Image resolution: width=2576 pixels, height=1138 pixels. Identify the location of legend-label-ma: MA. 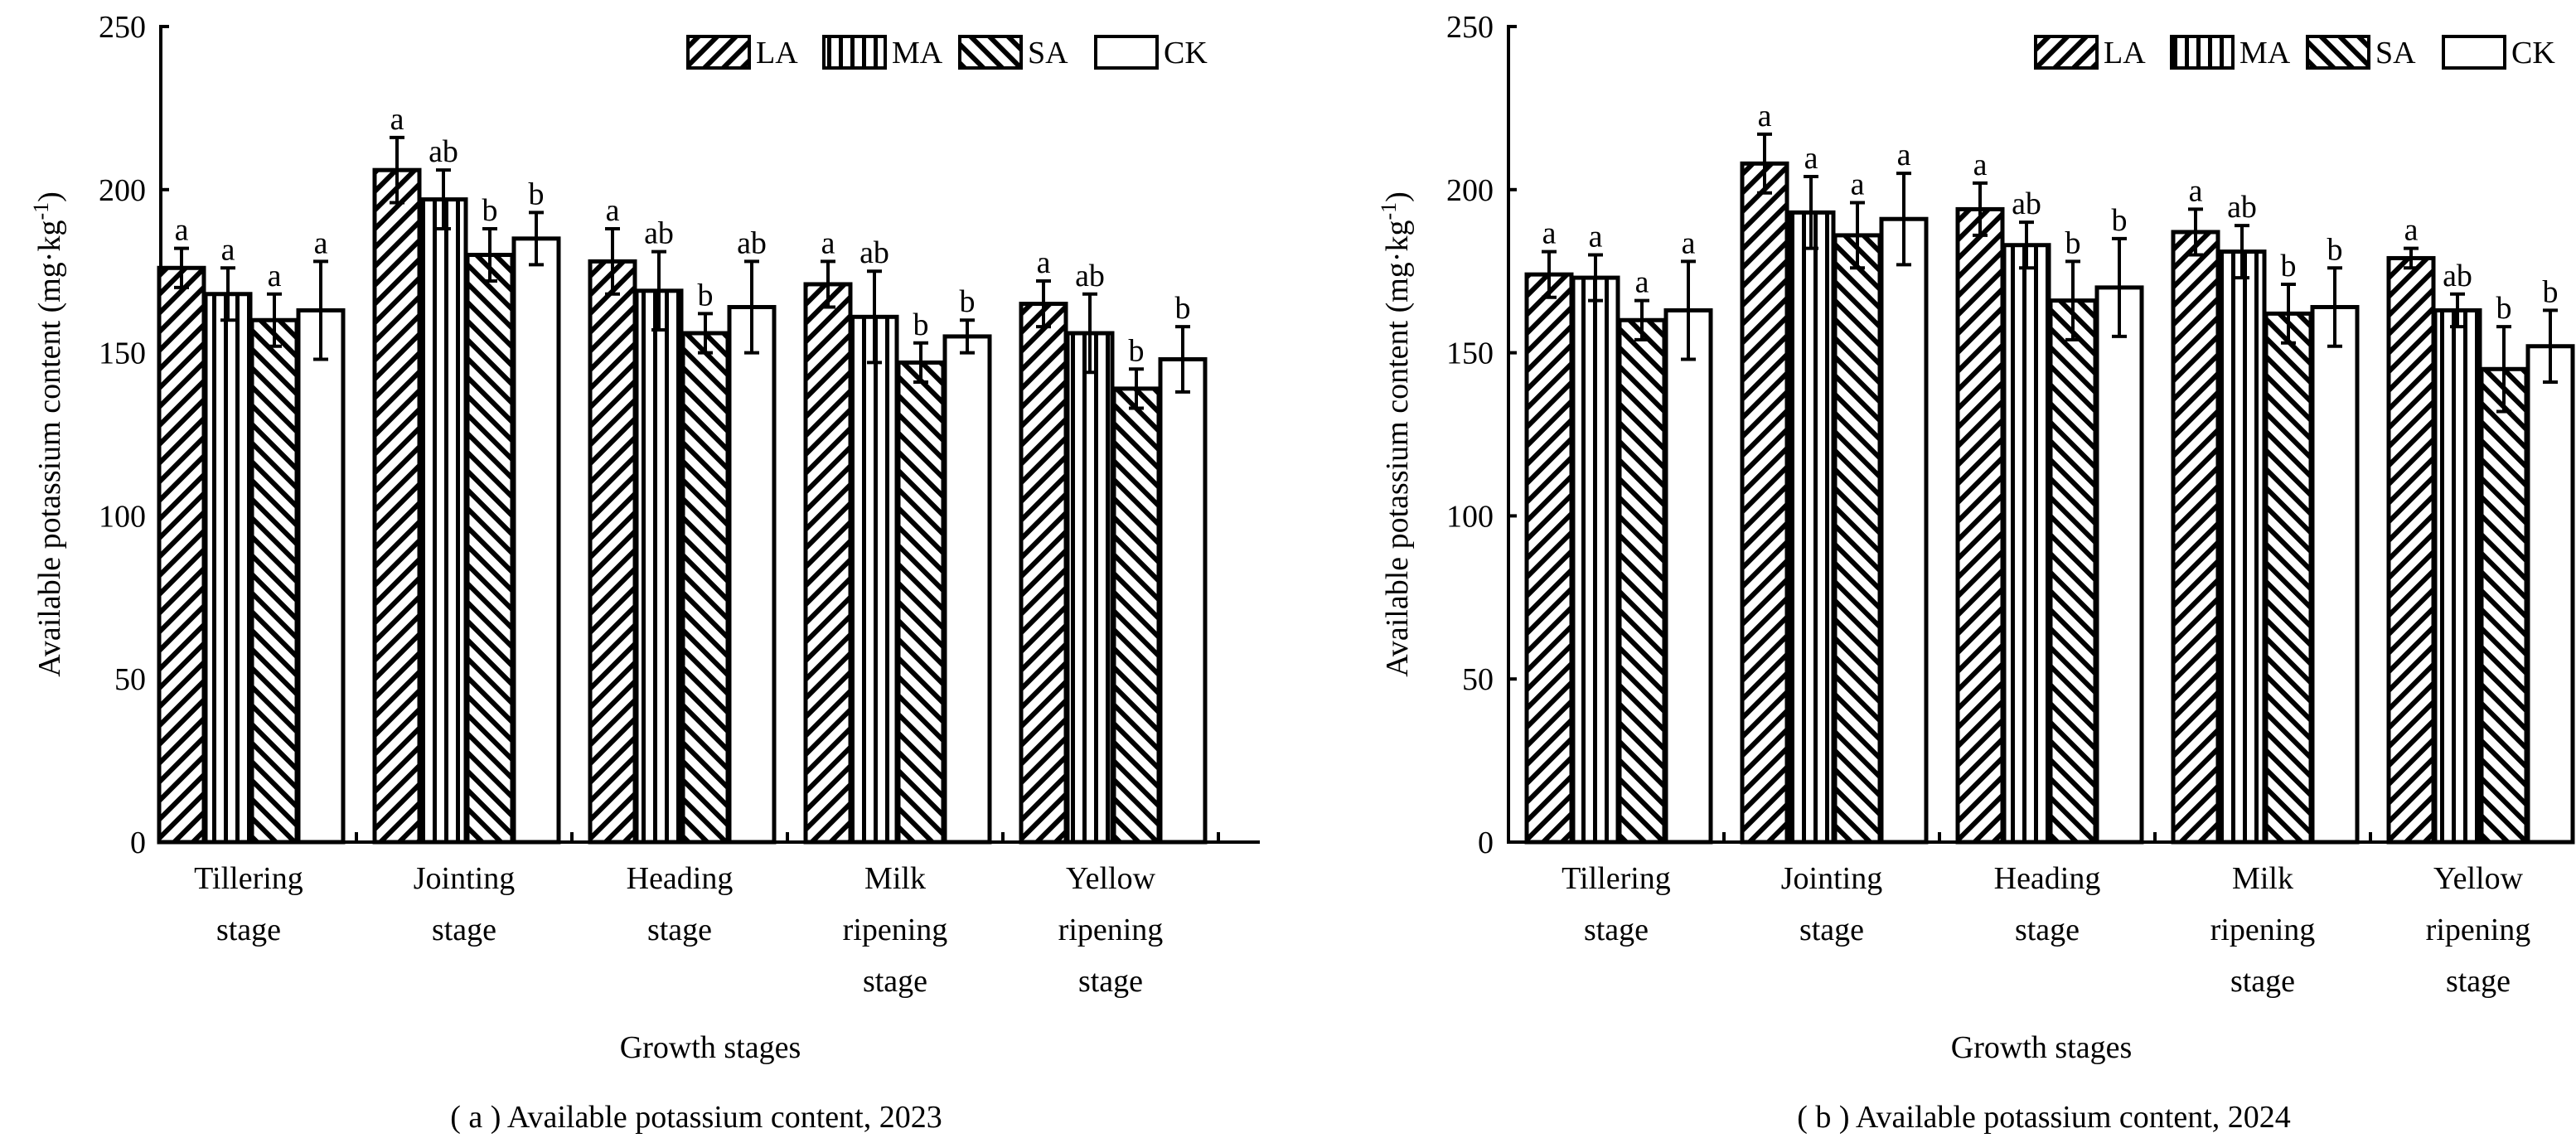
(2265, 53).